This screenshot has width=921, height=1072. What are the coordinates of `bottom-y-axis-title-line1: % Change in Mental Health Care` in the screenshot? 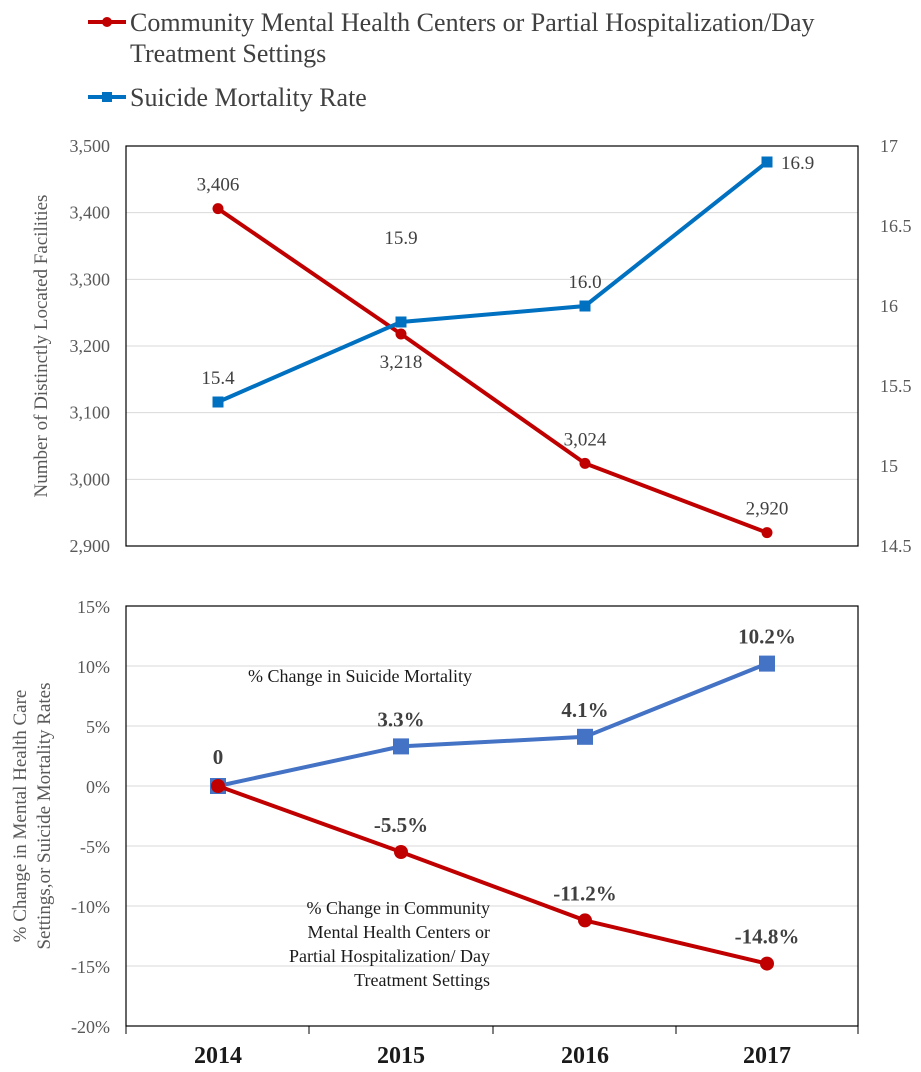 It's located at (20, 816).